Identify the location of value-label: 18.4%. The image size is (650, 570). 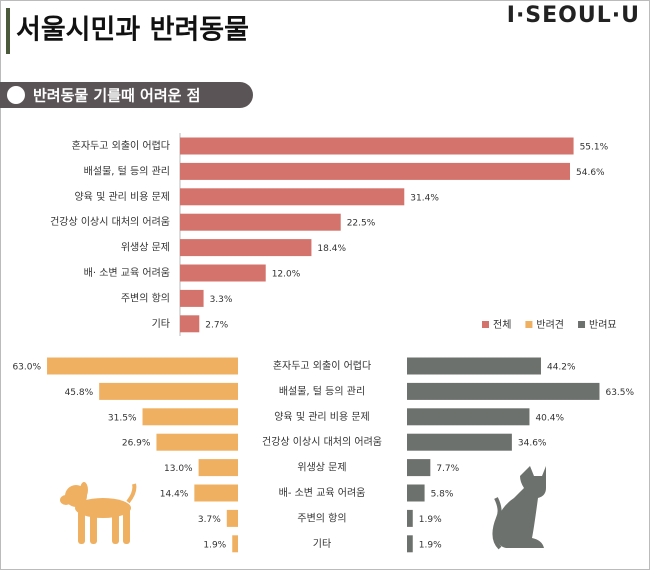
(331, 249).